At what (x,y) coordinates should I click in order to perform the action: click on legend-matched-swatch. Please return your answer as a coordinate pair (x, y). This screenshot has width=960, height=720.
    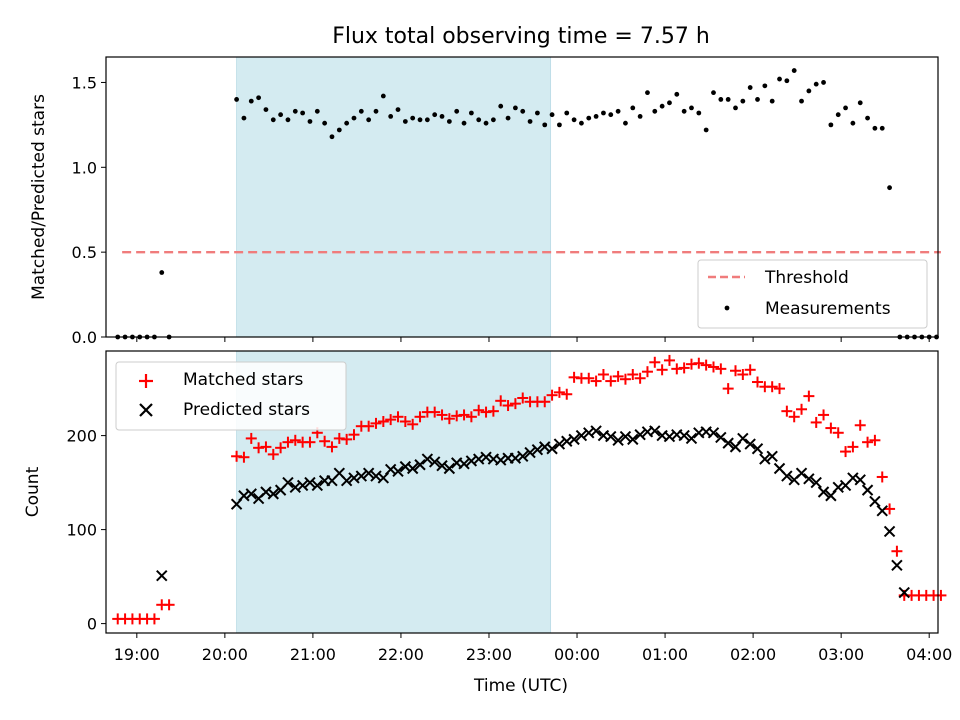
    Looking at the image, I should click on (146, 381).